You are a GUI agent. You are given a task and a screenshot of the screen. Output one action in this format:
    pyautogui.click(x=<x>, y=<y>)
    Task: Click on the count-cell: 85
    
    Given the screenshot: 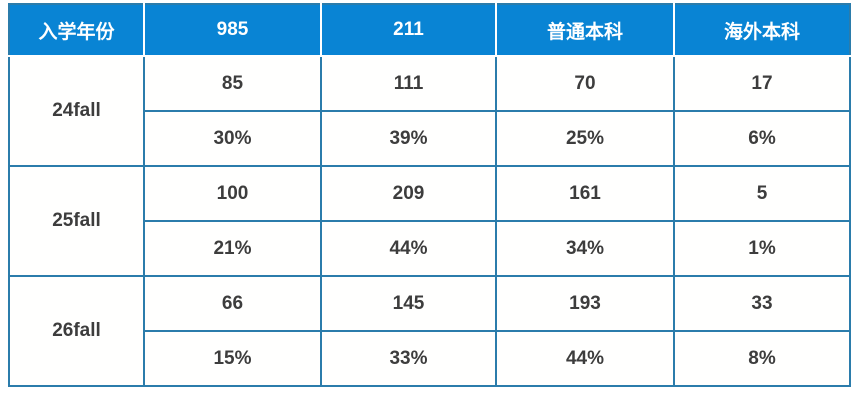 What is the action you would take?
    pyautogui.click(x=232, y=83)
    